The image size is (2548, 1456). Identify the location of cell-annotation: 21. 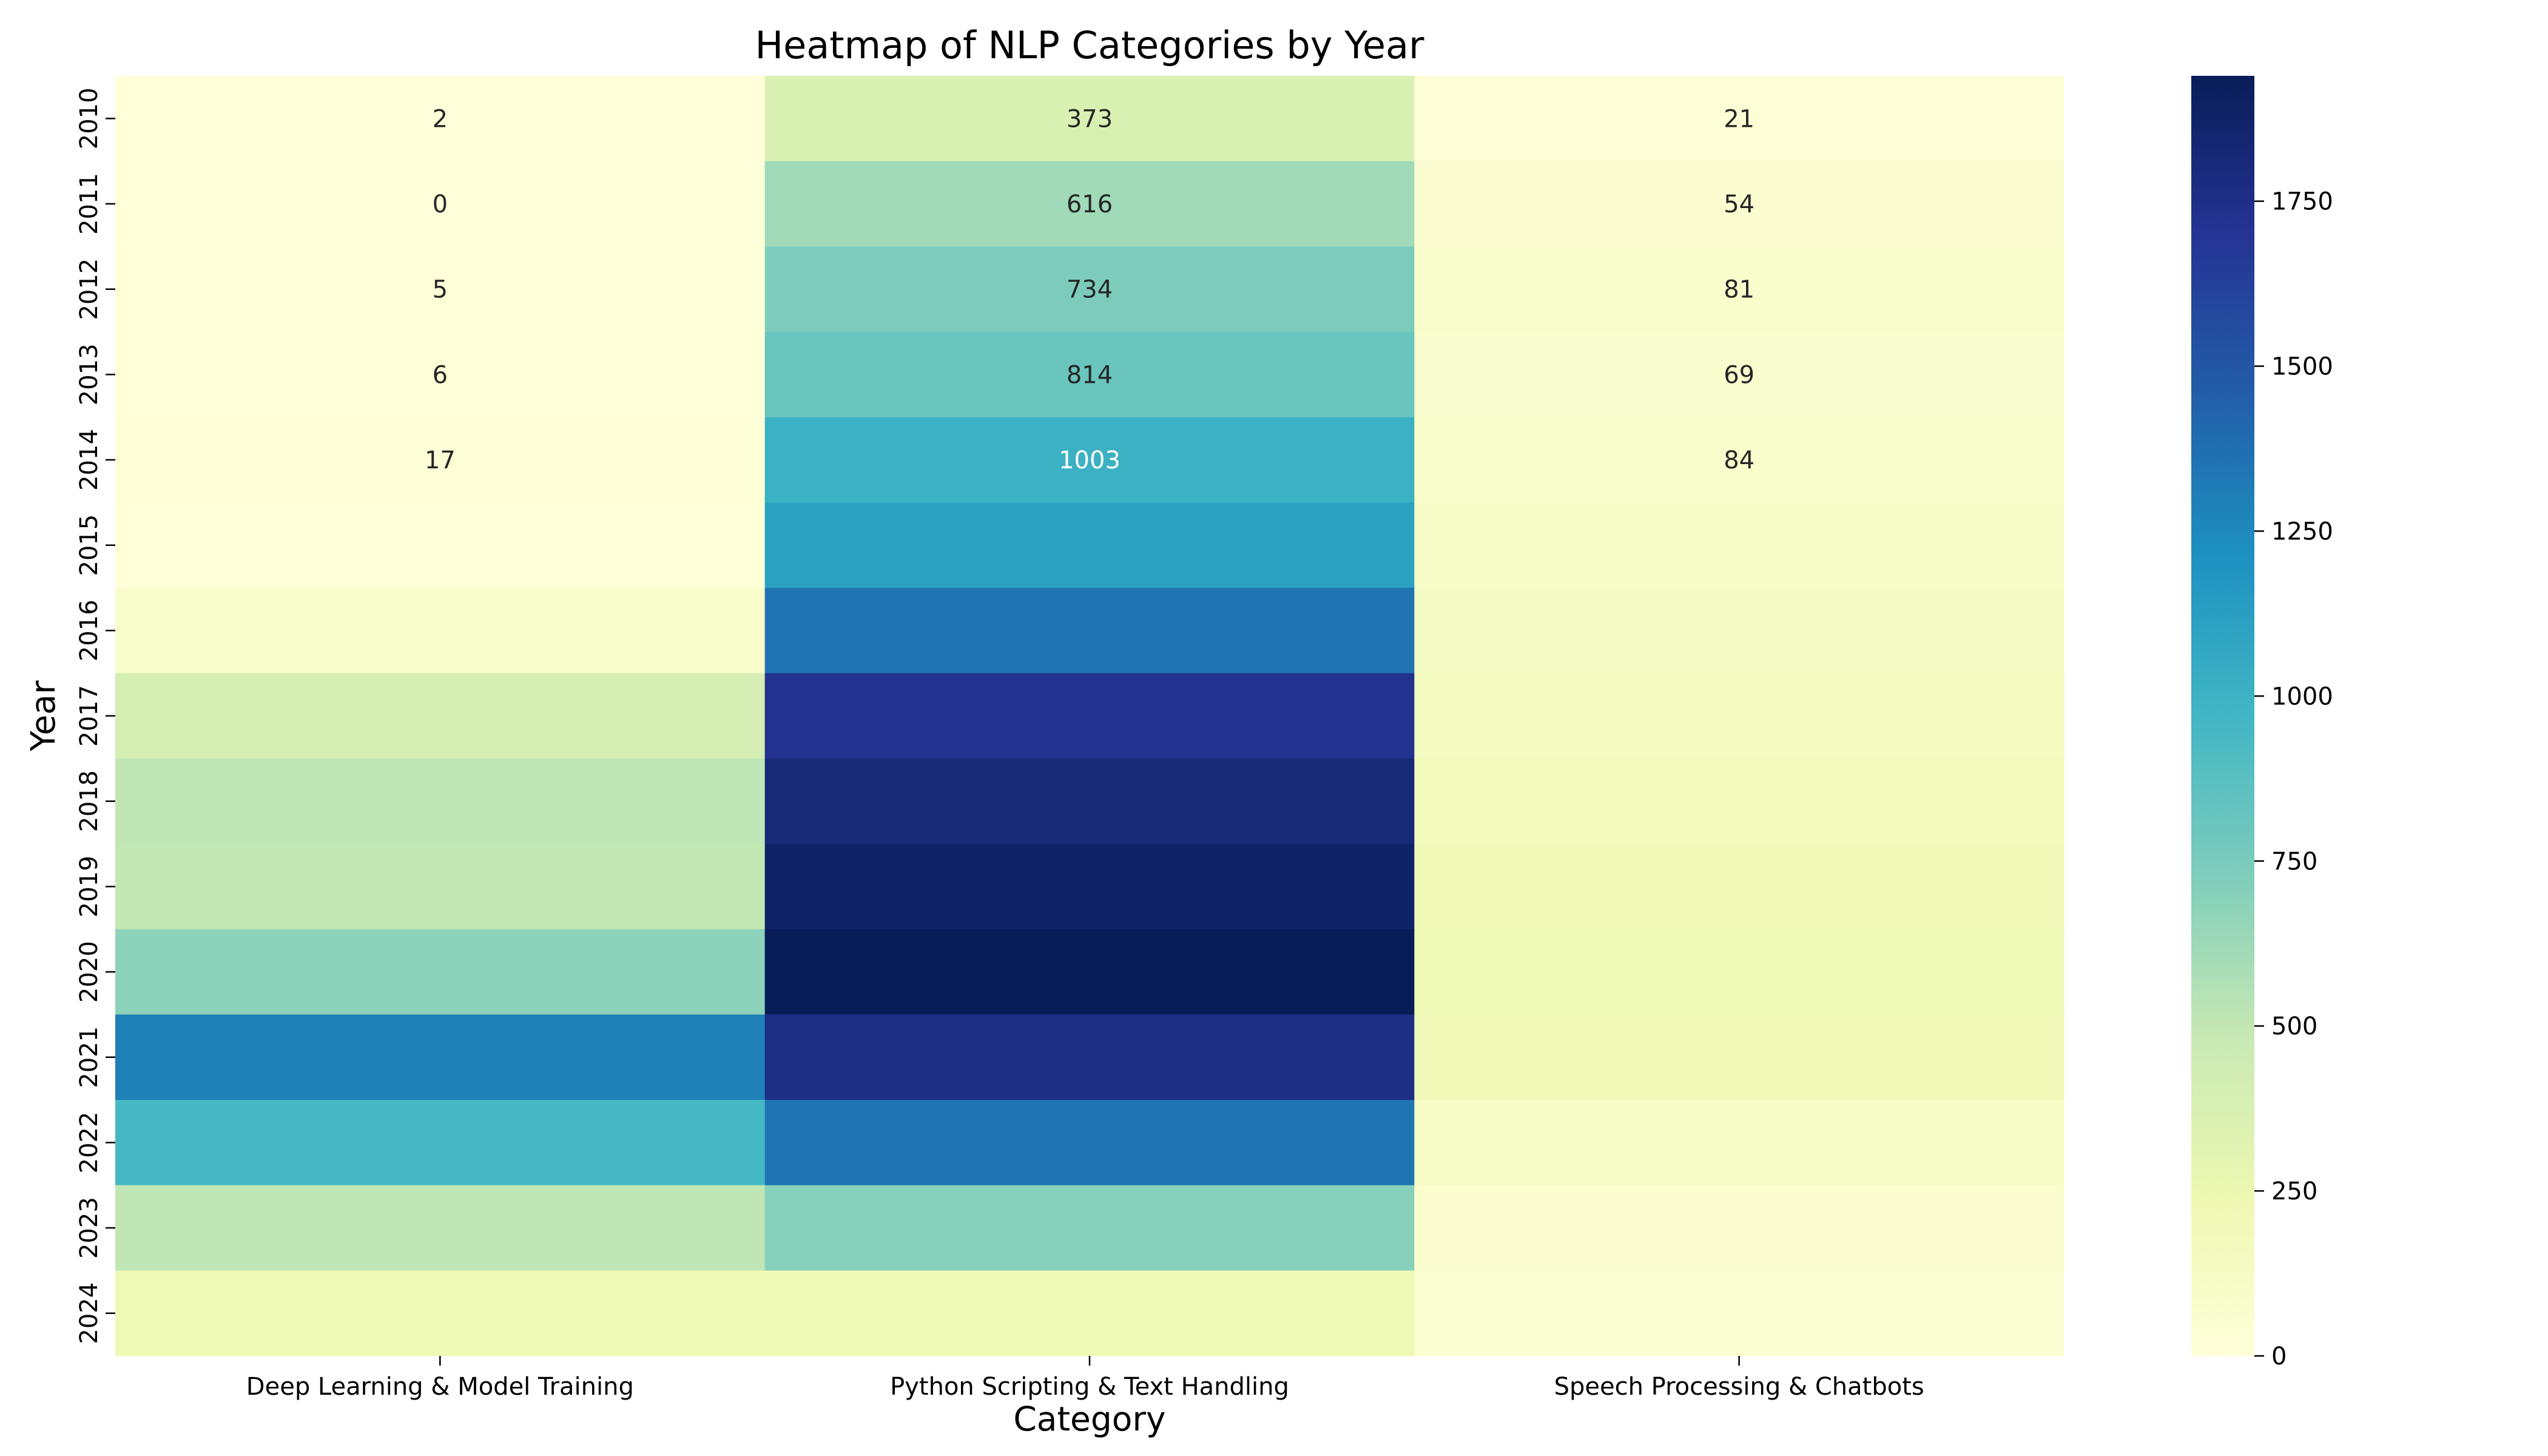
(1739, 119).